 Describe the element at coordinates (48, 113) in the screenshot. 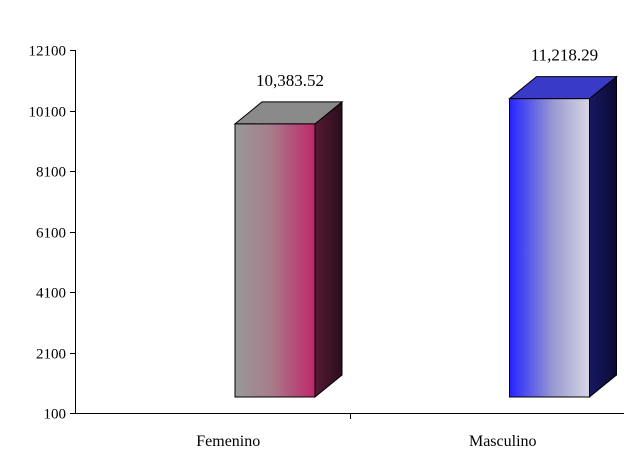

I see `y-tick-label: 10100` at that location.